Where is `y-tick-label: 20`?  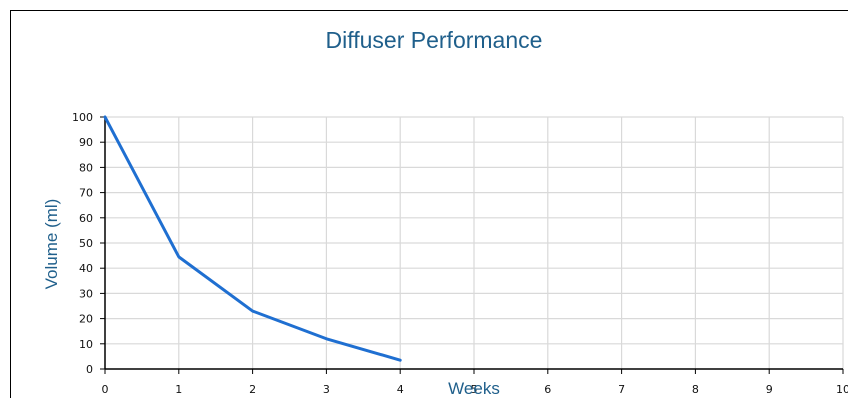 y-tick-label: 20 is located at coordinates (86, 319).